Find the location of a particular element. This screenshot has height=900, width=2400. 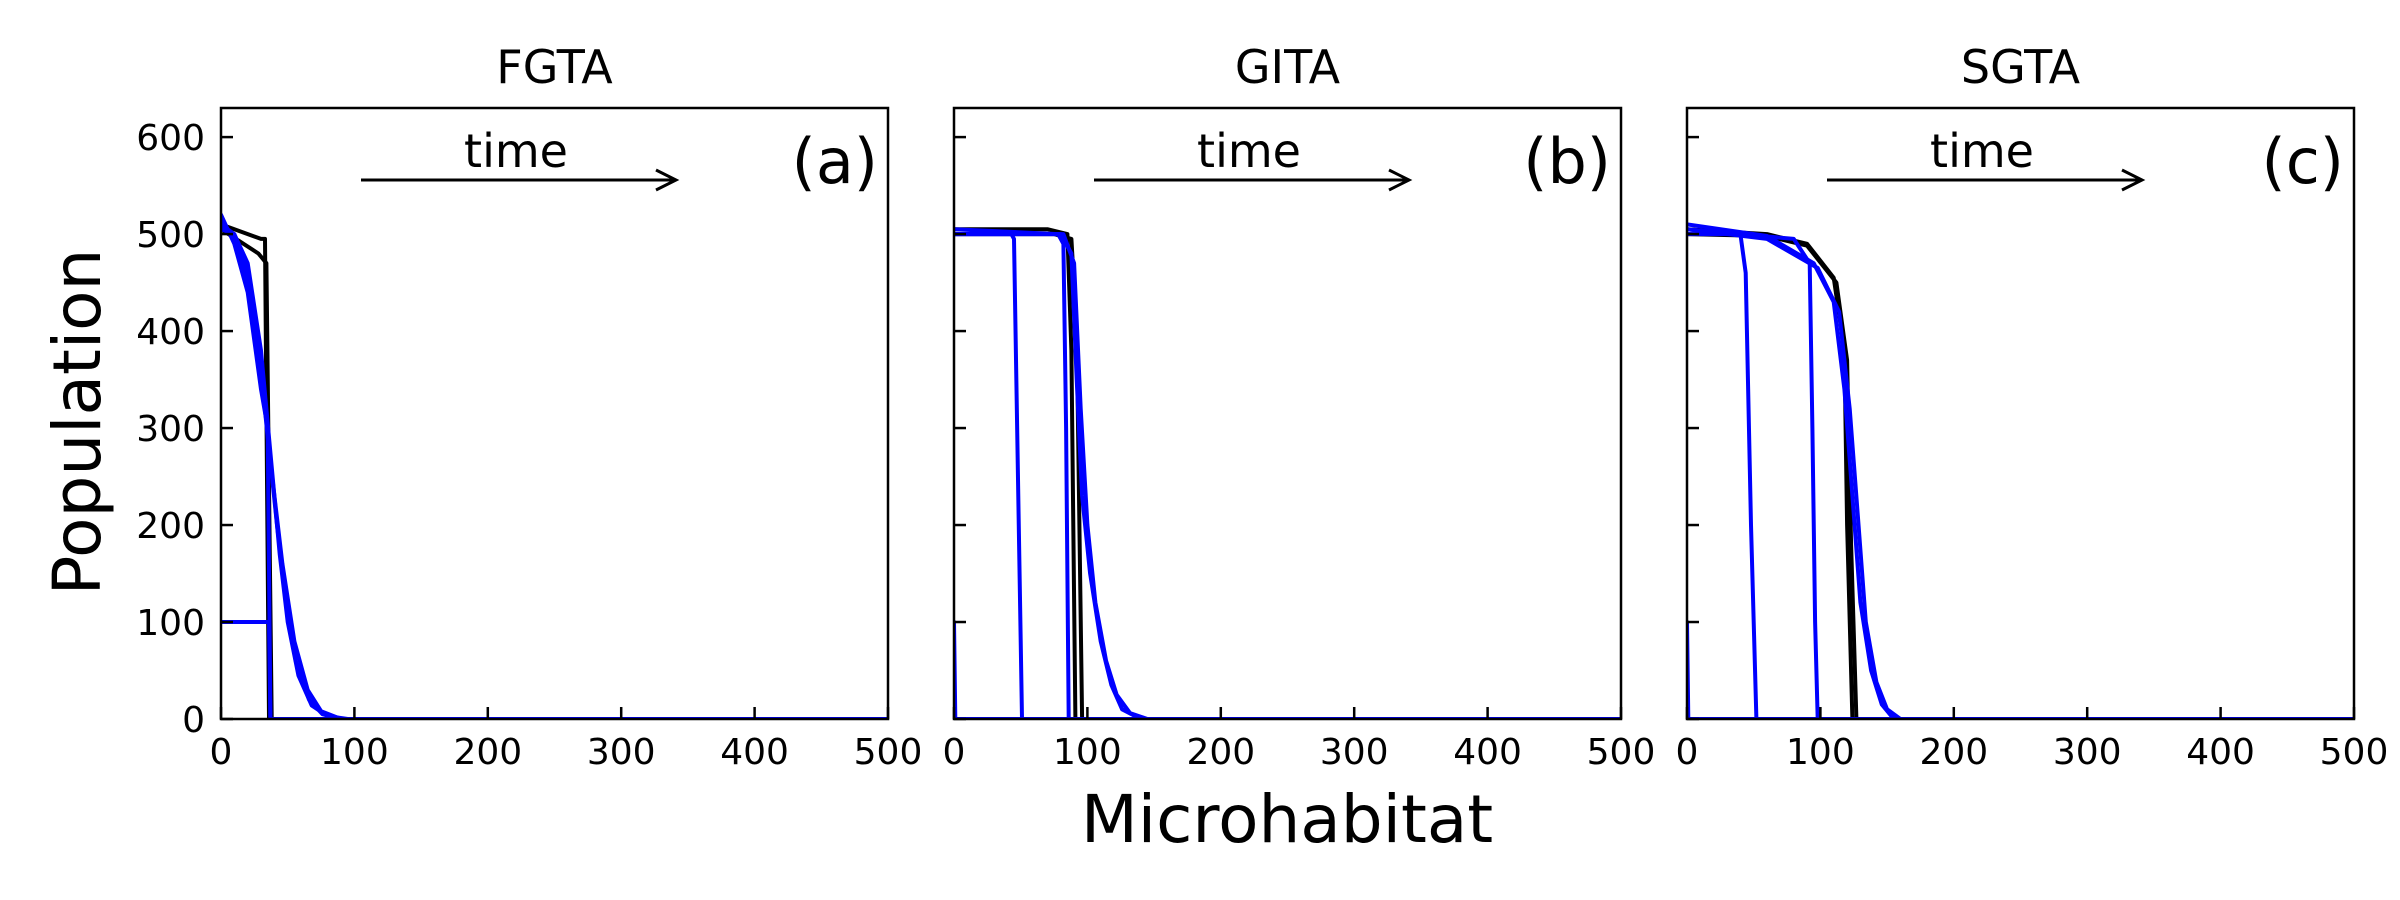

y-tick-label: 100 is located at coordinates (170, 623).